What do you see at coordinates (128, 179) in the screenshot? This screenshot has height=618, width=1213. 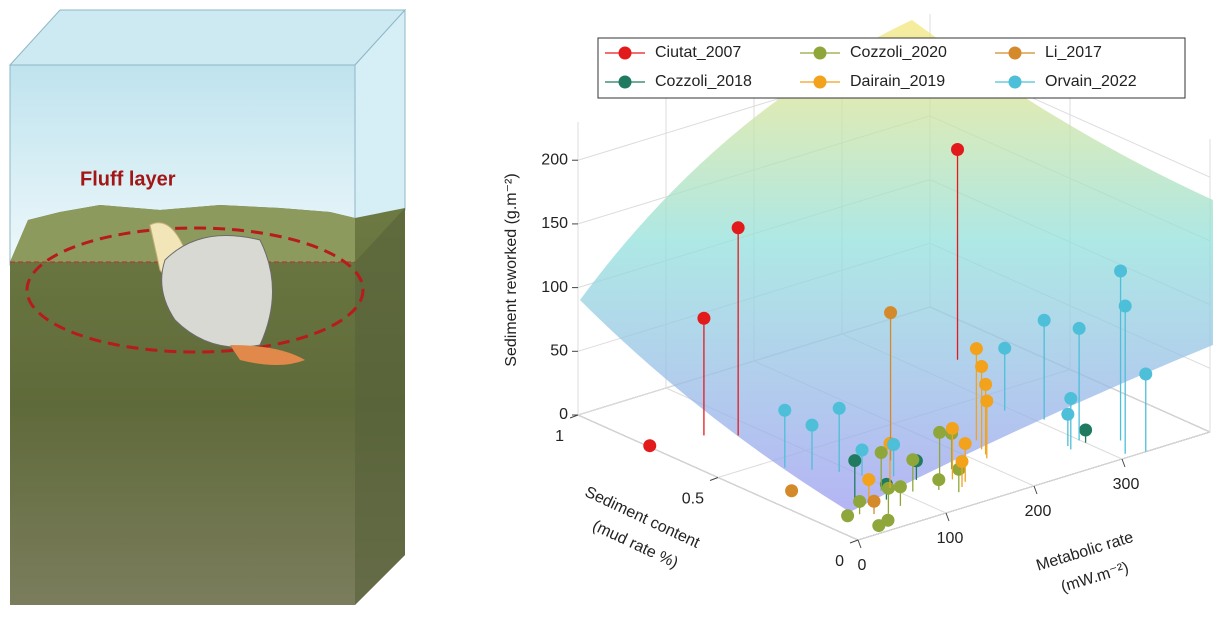 I see `illustration-label: Fluff layer` at bounding box center [128, 179].